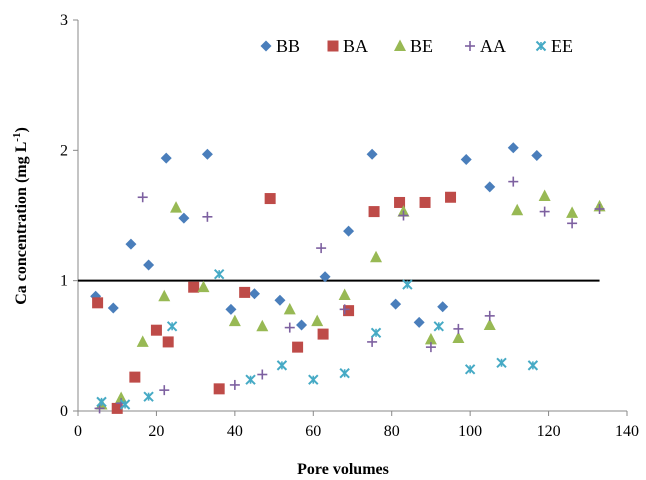  Describe the element at coordinates (313, 431) in the screenshot. I see `x-tick-label: 60` at that location.